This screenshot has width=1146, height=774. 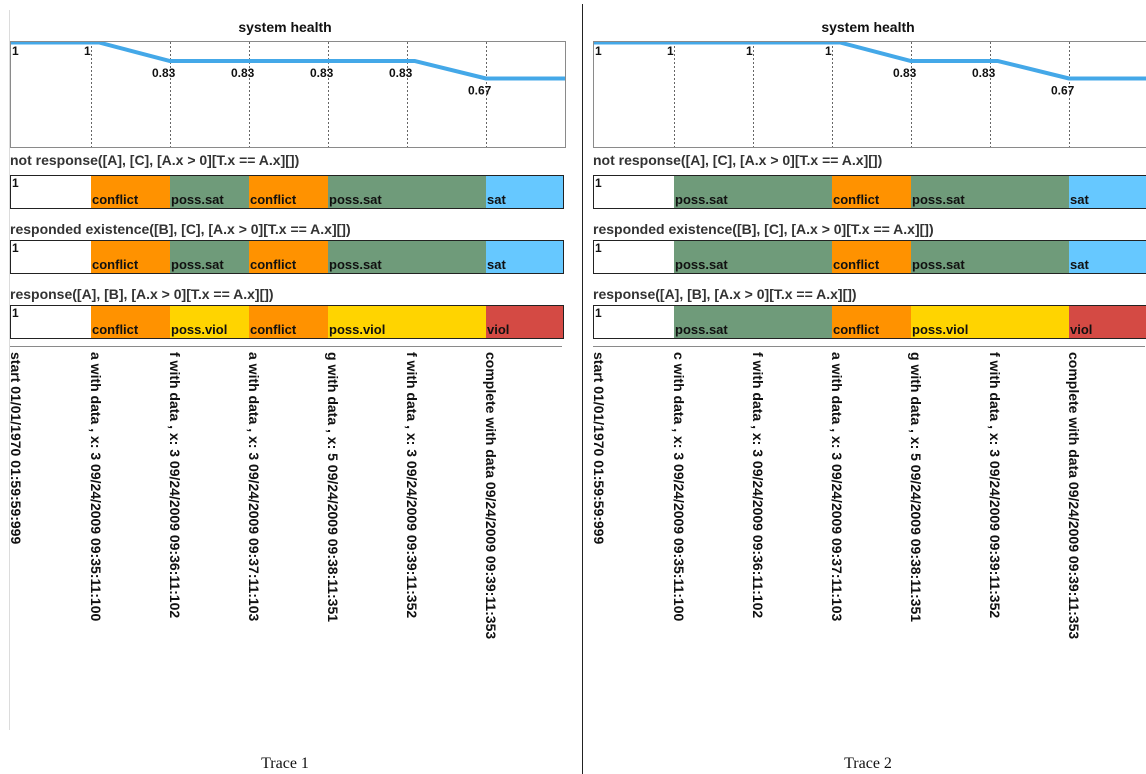 What do you see at coordinates (16, 448) in the screenshot?
I see `event-label: start 01/01/1970 01:59:59:999` at bounding box center [16, 448].